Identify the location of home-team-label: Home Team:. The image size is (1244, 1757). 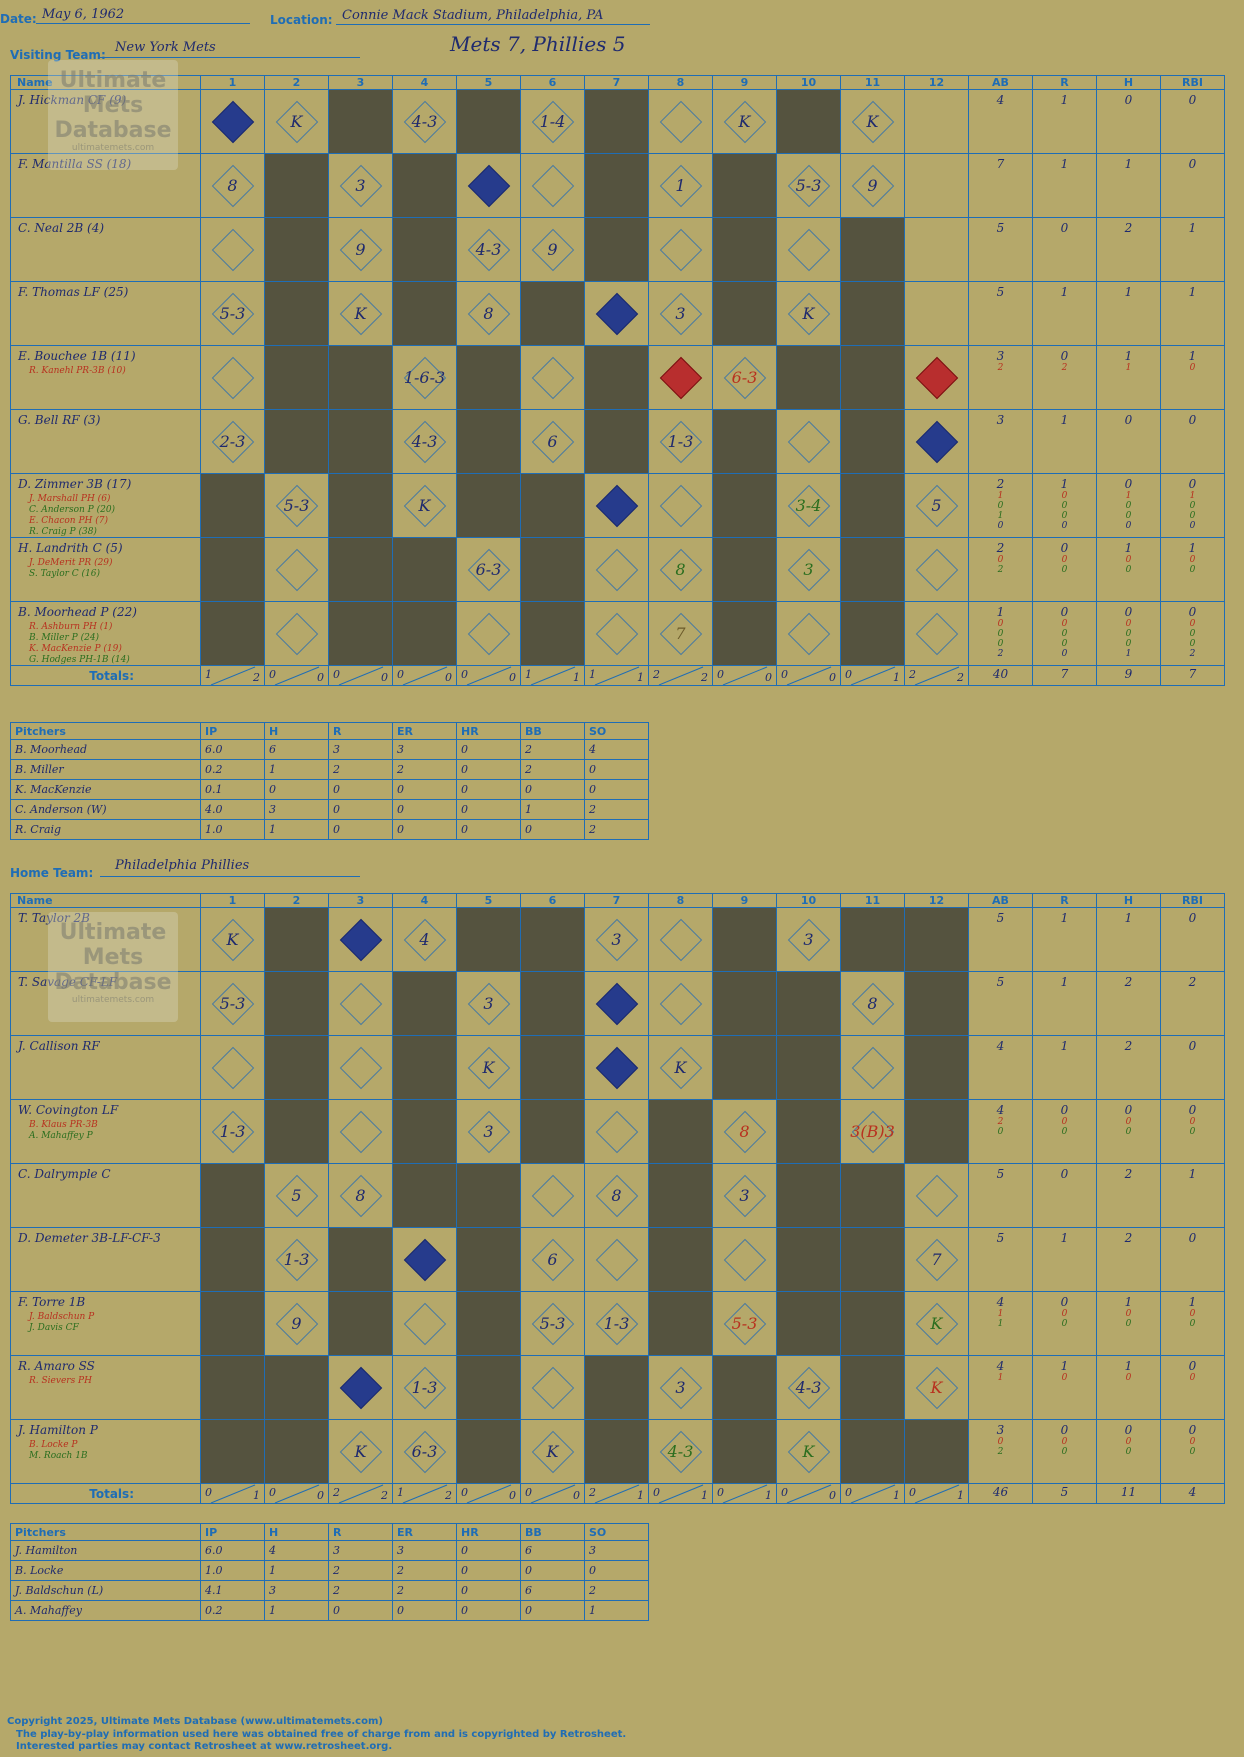
(52, 873).